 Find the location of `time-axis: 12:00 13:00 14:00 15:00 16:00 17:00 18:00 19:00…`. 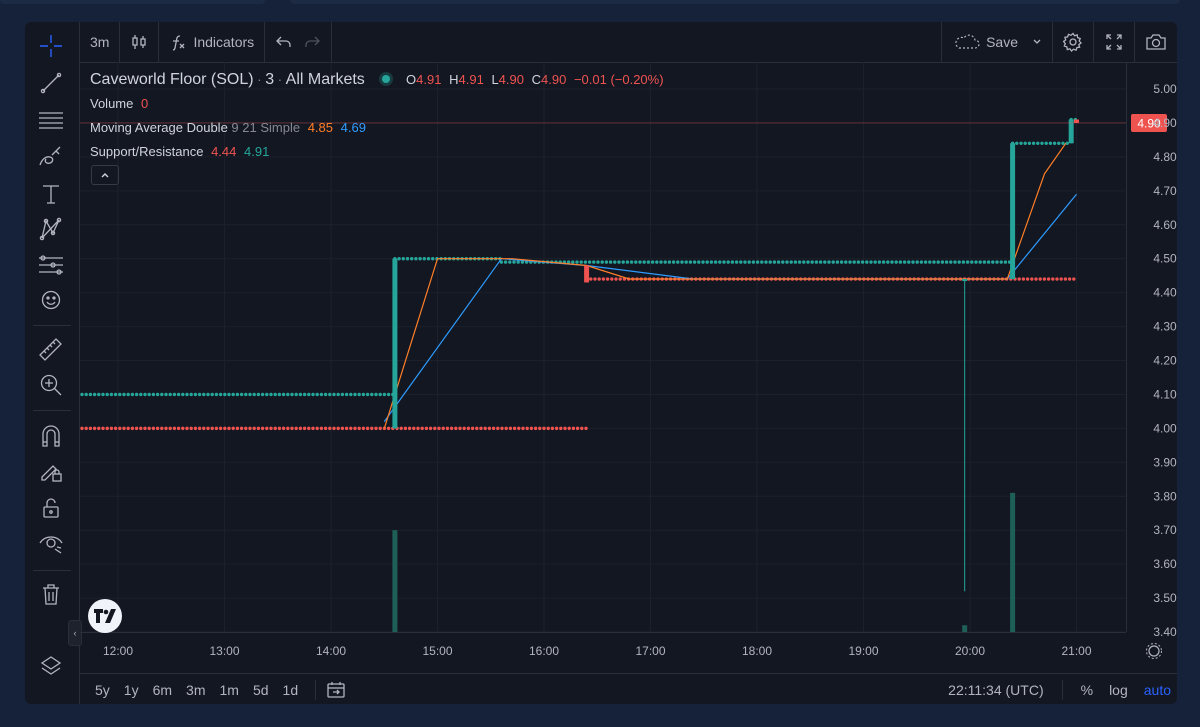

time-axis: 12:00 13:00 14:00 15:00 16:00 17:00 18:00 19:00… is located at coordinates (632, 651).